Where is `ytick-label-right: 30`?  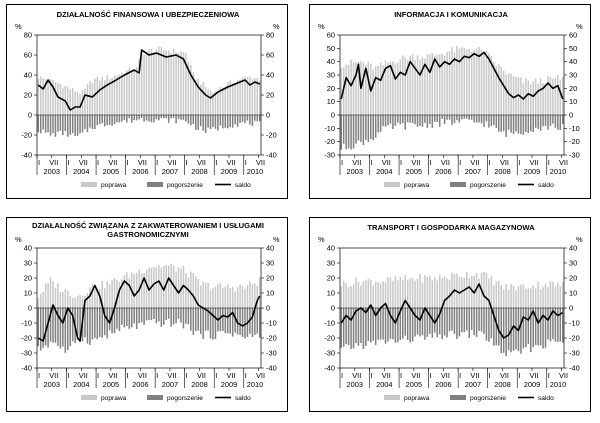 ytick-label-right: 30 is located at coordinates (270, 263).